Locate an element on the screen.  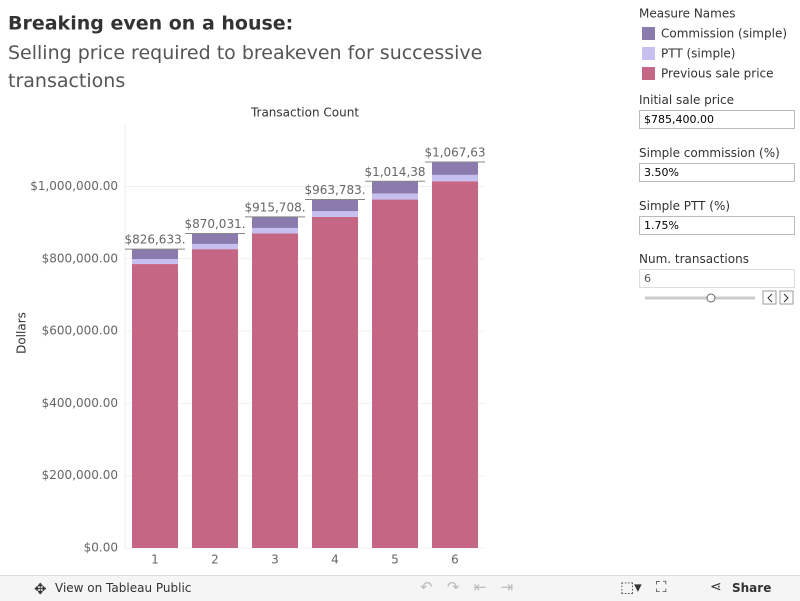
x-tick-label: 2 is located at coordinates (215, 560).